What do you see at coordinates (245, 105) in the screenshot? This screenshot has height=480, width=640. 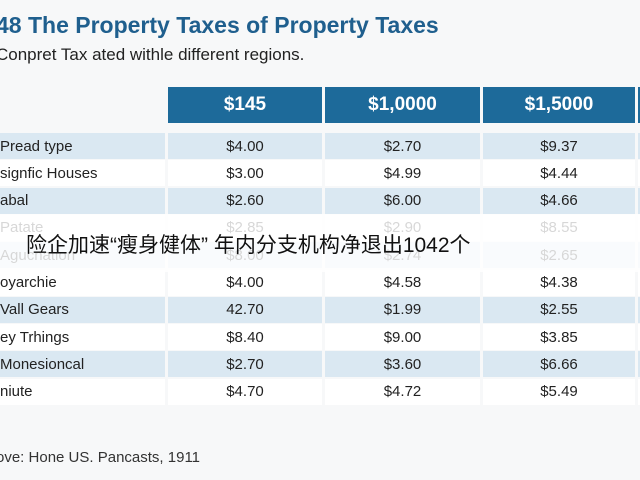 I see `column-header: $145` at bounding box center [245, 105].